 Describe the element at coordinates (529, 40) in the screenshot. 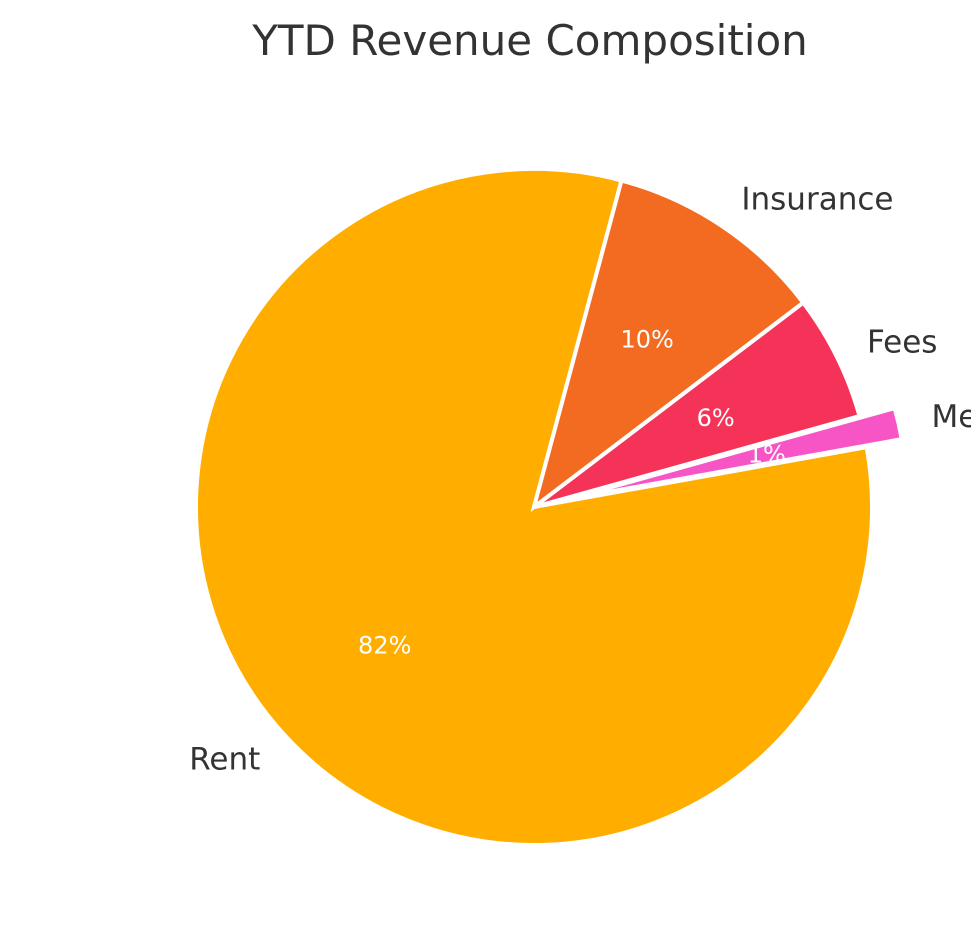

I see `chart-title: YTD Revenue Composition` at that location.